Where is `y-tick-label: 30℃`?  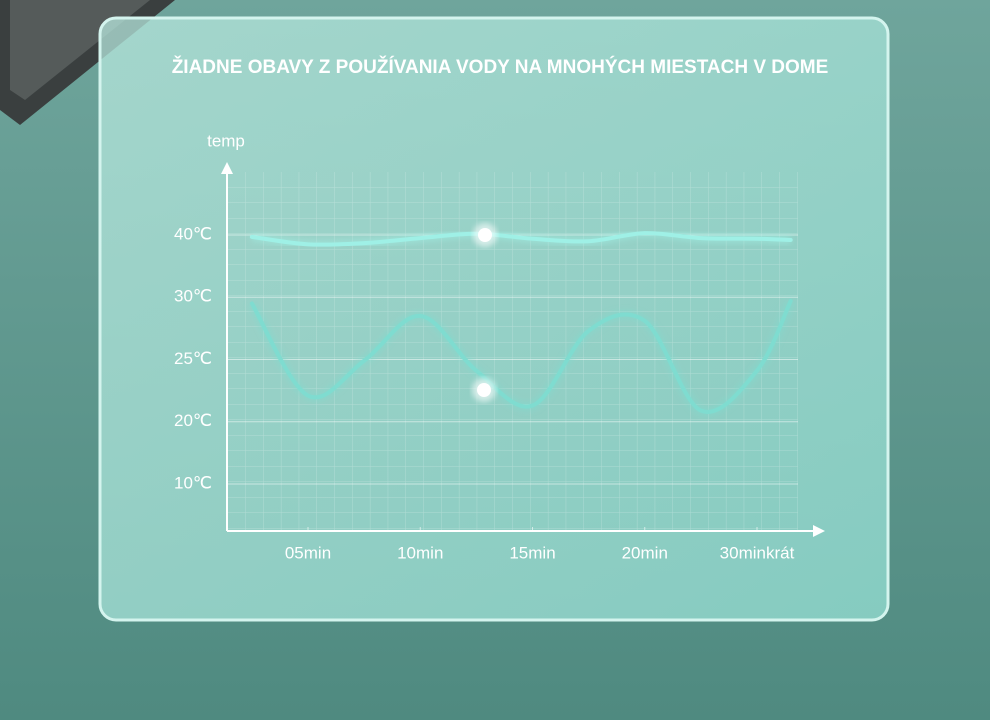
y-tick-label: 30℃ is located at coordinates (193, 296).